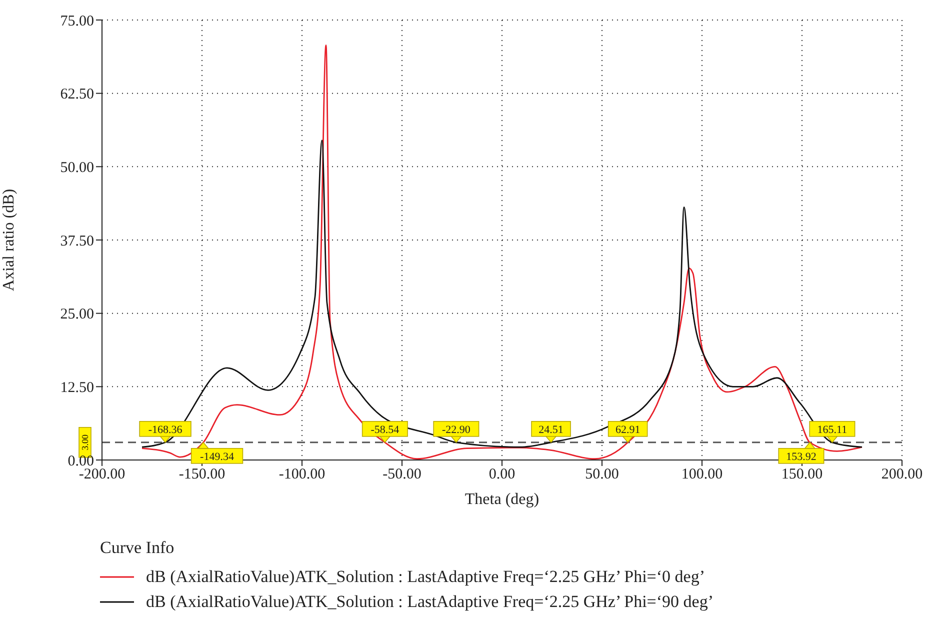  I want to click on y-tick-label: 0.00, so click(81, 461).